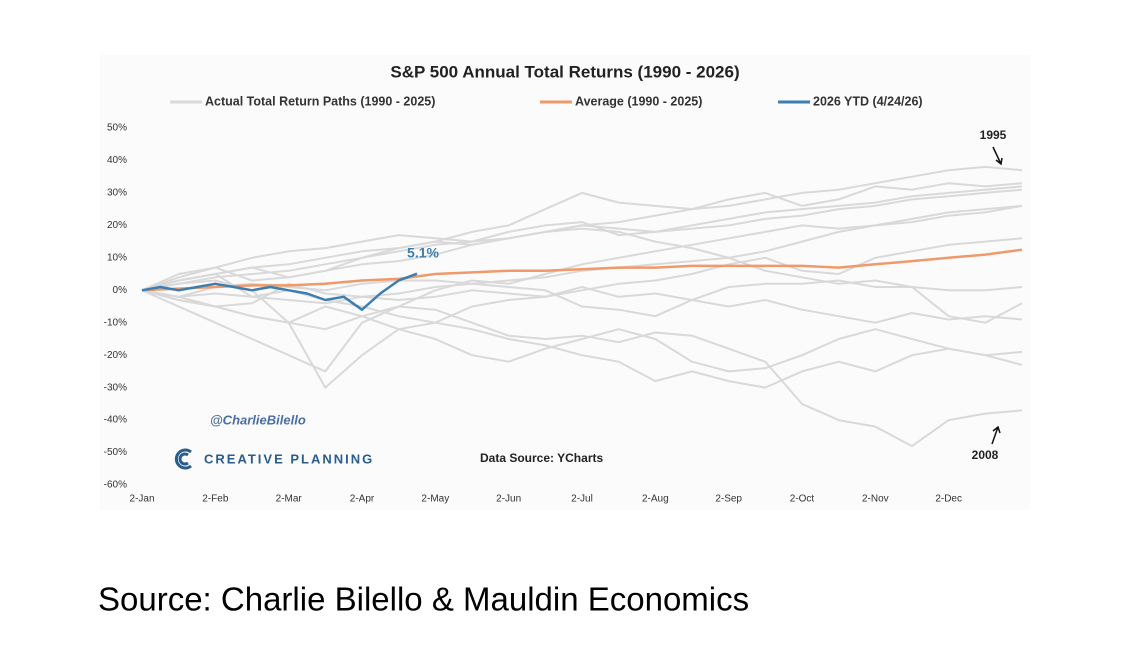  What do you see at coordinates (655, 499) in the screenshot?
I see `x-tick-label: 2-Aug` at bounding box center [655, 499].